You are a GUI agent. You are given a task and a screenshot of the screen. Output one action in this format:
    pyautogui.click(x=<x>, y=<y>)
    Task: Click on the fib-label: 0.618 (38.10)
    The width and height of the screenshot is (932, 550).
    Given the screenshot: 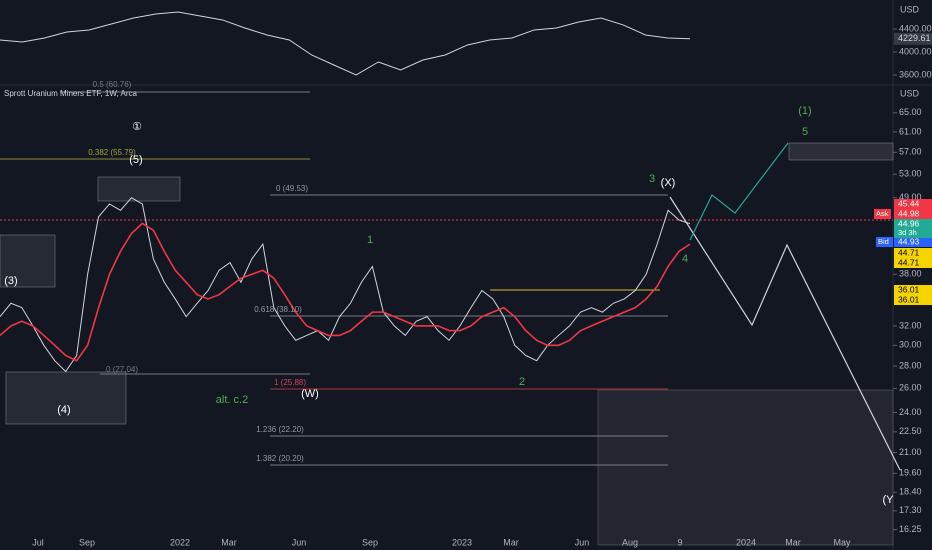 What is the action you would take?
    pyautogui.click(x=278, y=309)
    